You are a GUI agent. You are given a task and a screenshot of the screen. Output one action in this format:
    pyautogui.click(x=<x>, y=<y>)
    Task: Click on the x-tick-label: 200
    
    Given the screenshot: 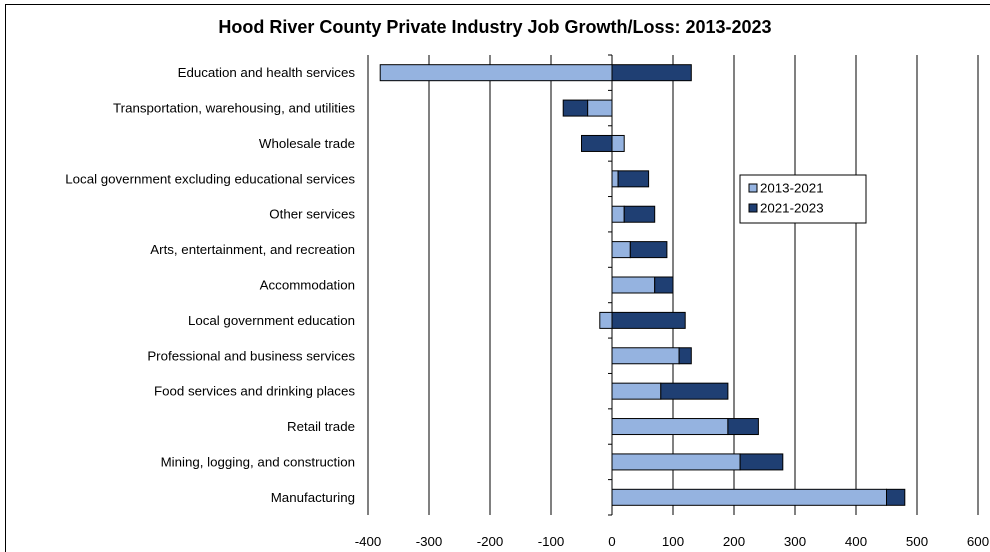 What is the action you would take?
    pyautogui.click(x=734, y=541)
    